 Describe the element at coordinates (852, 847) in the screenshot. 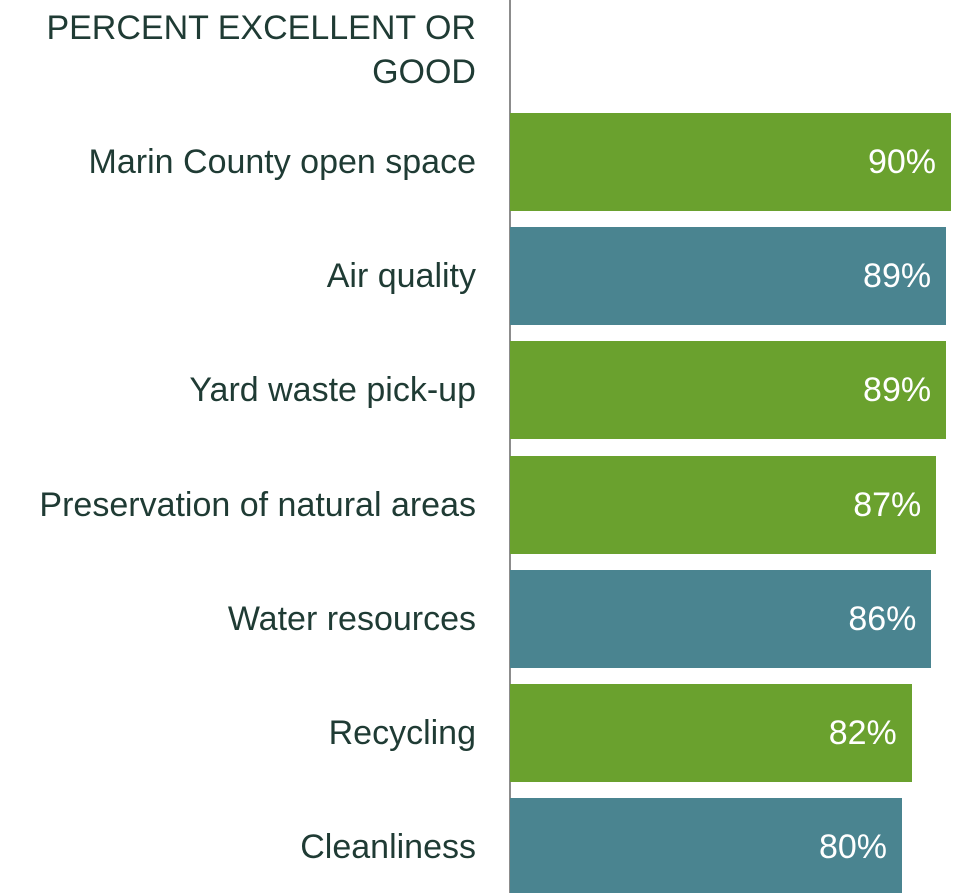

I see `data-label: 80%` at that location.